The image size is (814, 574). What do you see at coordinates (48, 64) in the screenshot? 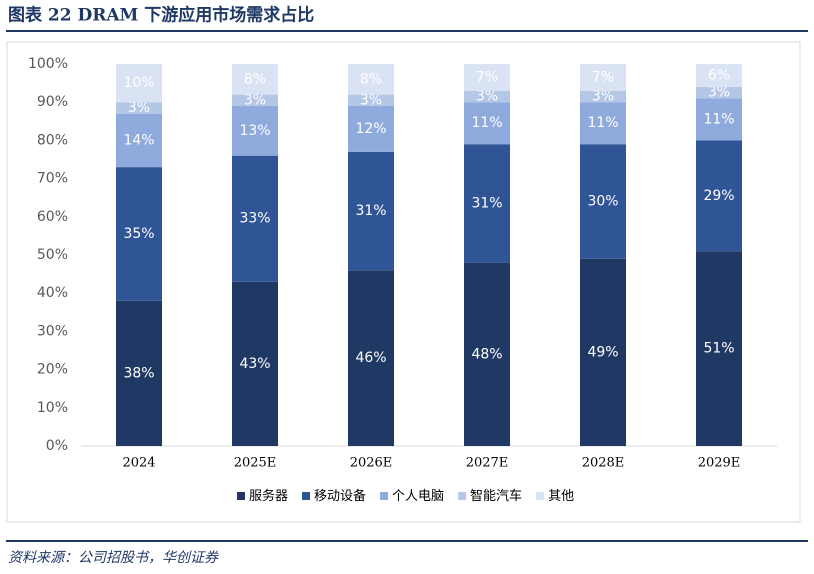
I see `y-tick-label: 100%` at bounding box center [48, 64].